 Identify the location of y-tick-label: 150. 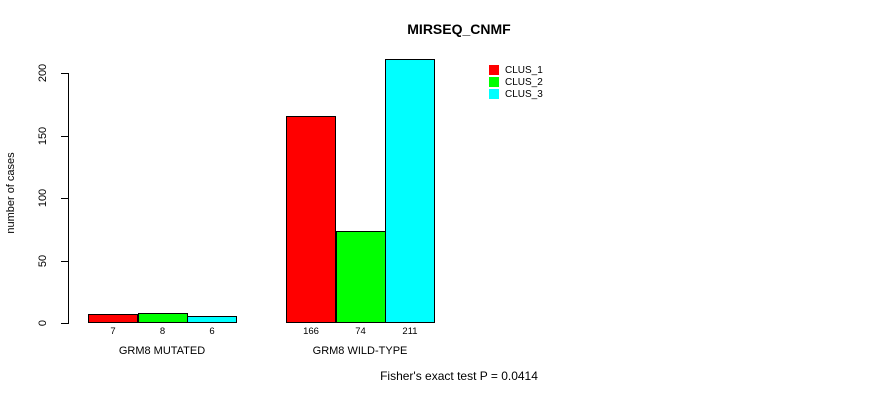
(43, 135).